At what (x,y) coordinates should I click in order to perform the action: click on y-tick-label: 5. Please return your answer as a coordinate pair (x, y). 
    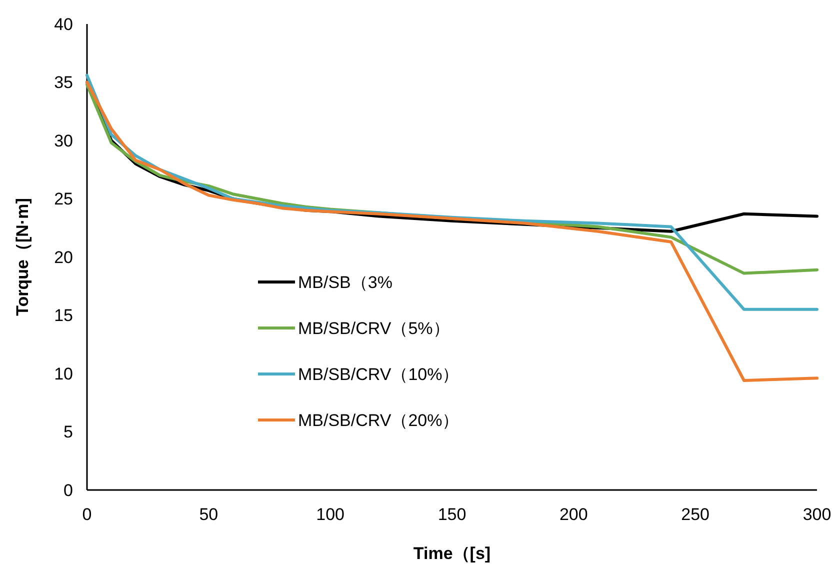
    Looking at the image, I should click on (68, 432).